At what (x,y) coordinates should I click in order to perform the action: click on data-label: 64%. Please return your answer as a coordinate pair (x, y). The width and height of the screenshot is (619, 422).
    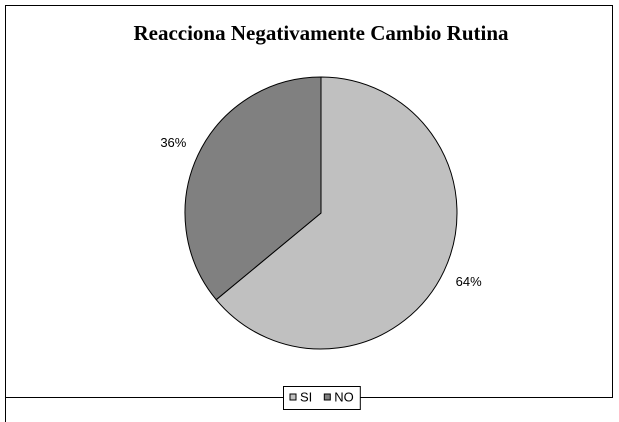
    Looking at the image, I should click on (469, 281).